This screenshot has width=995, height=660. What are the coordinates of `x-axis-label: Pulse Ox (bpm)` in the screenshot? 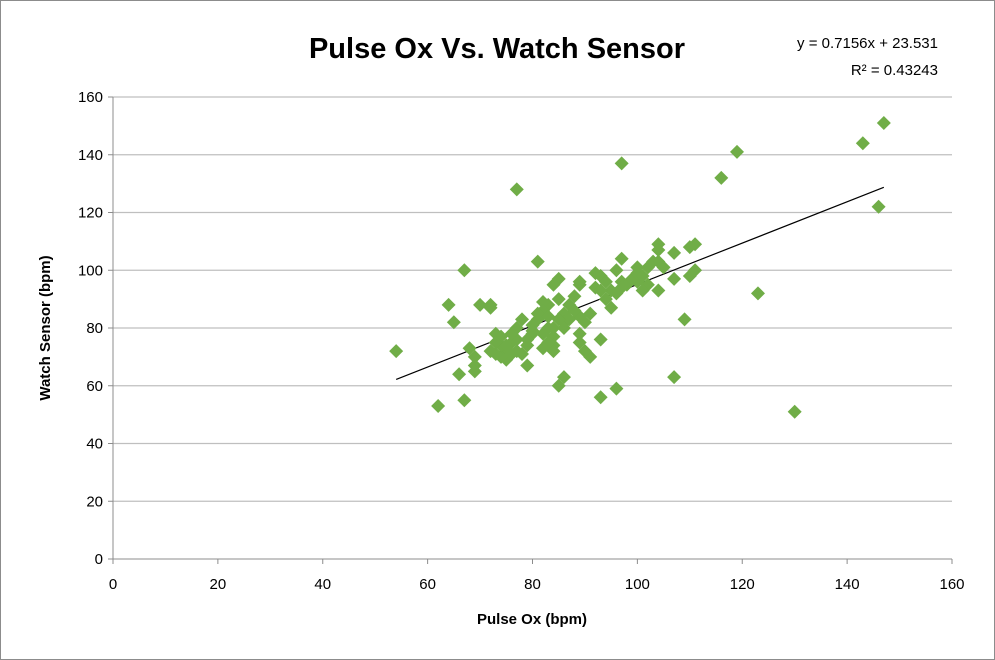 It's located at (532, 619).